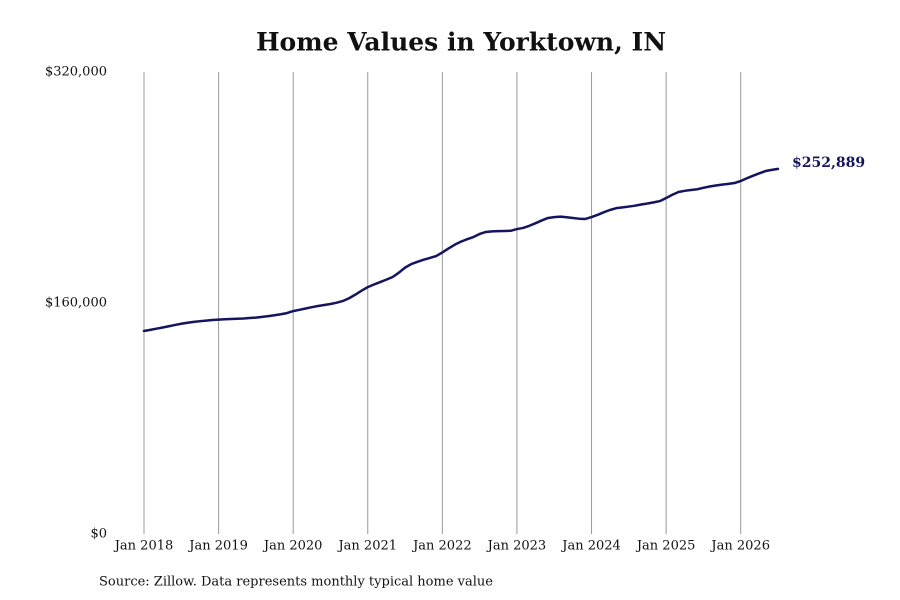  Describe the element at coordinates (739, 546) in the screenshot. I see `x-tick-label: Jan 2026` at that location.